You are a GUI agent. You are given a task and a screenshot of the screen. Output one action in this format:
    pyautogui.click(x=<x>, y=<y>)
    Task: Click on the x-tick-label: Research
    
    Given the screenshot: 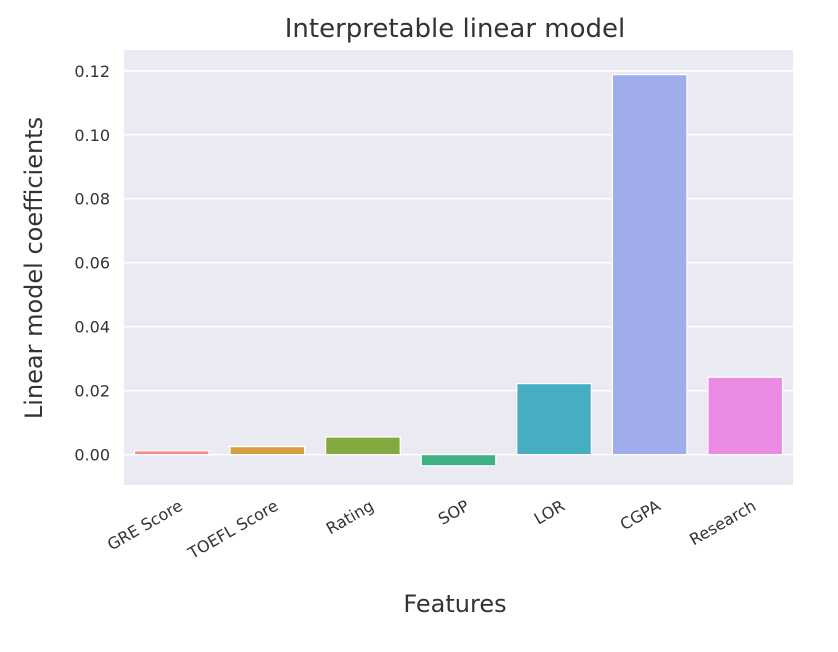 What is the action you would take?
    pyautogui.click(x=722, y=522)
    